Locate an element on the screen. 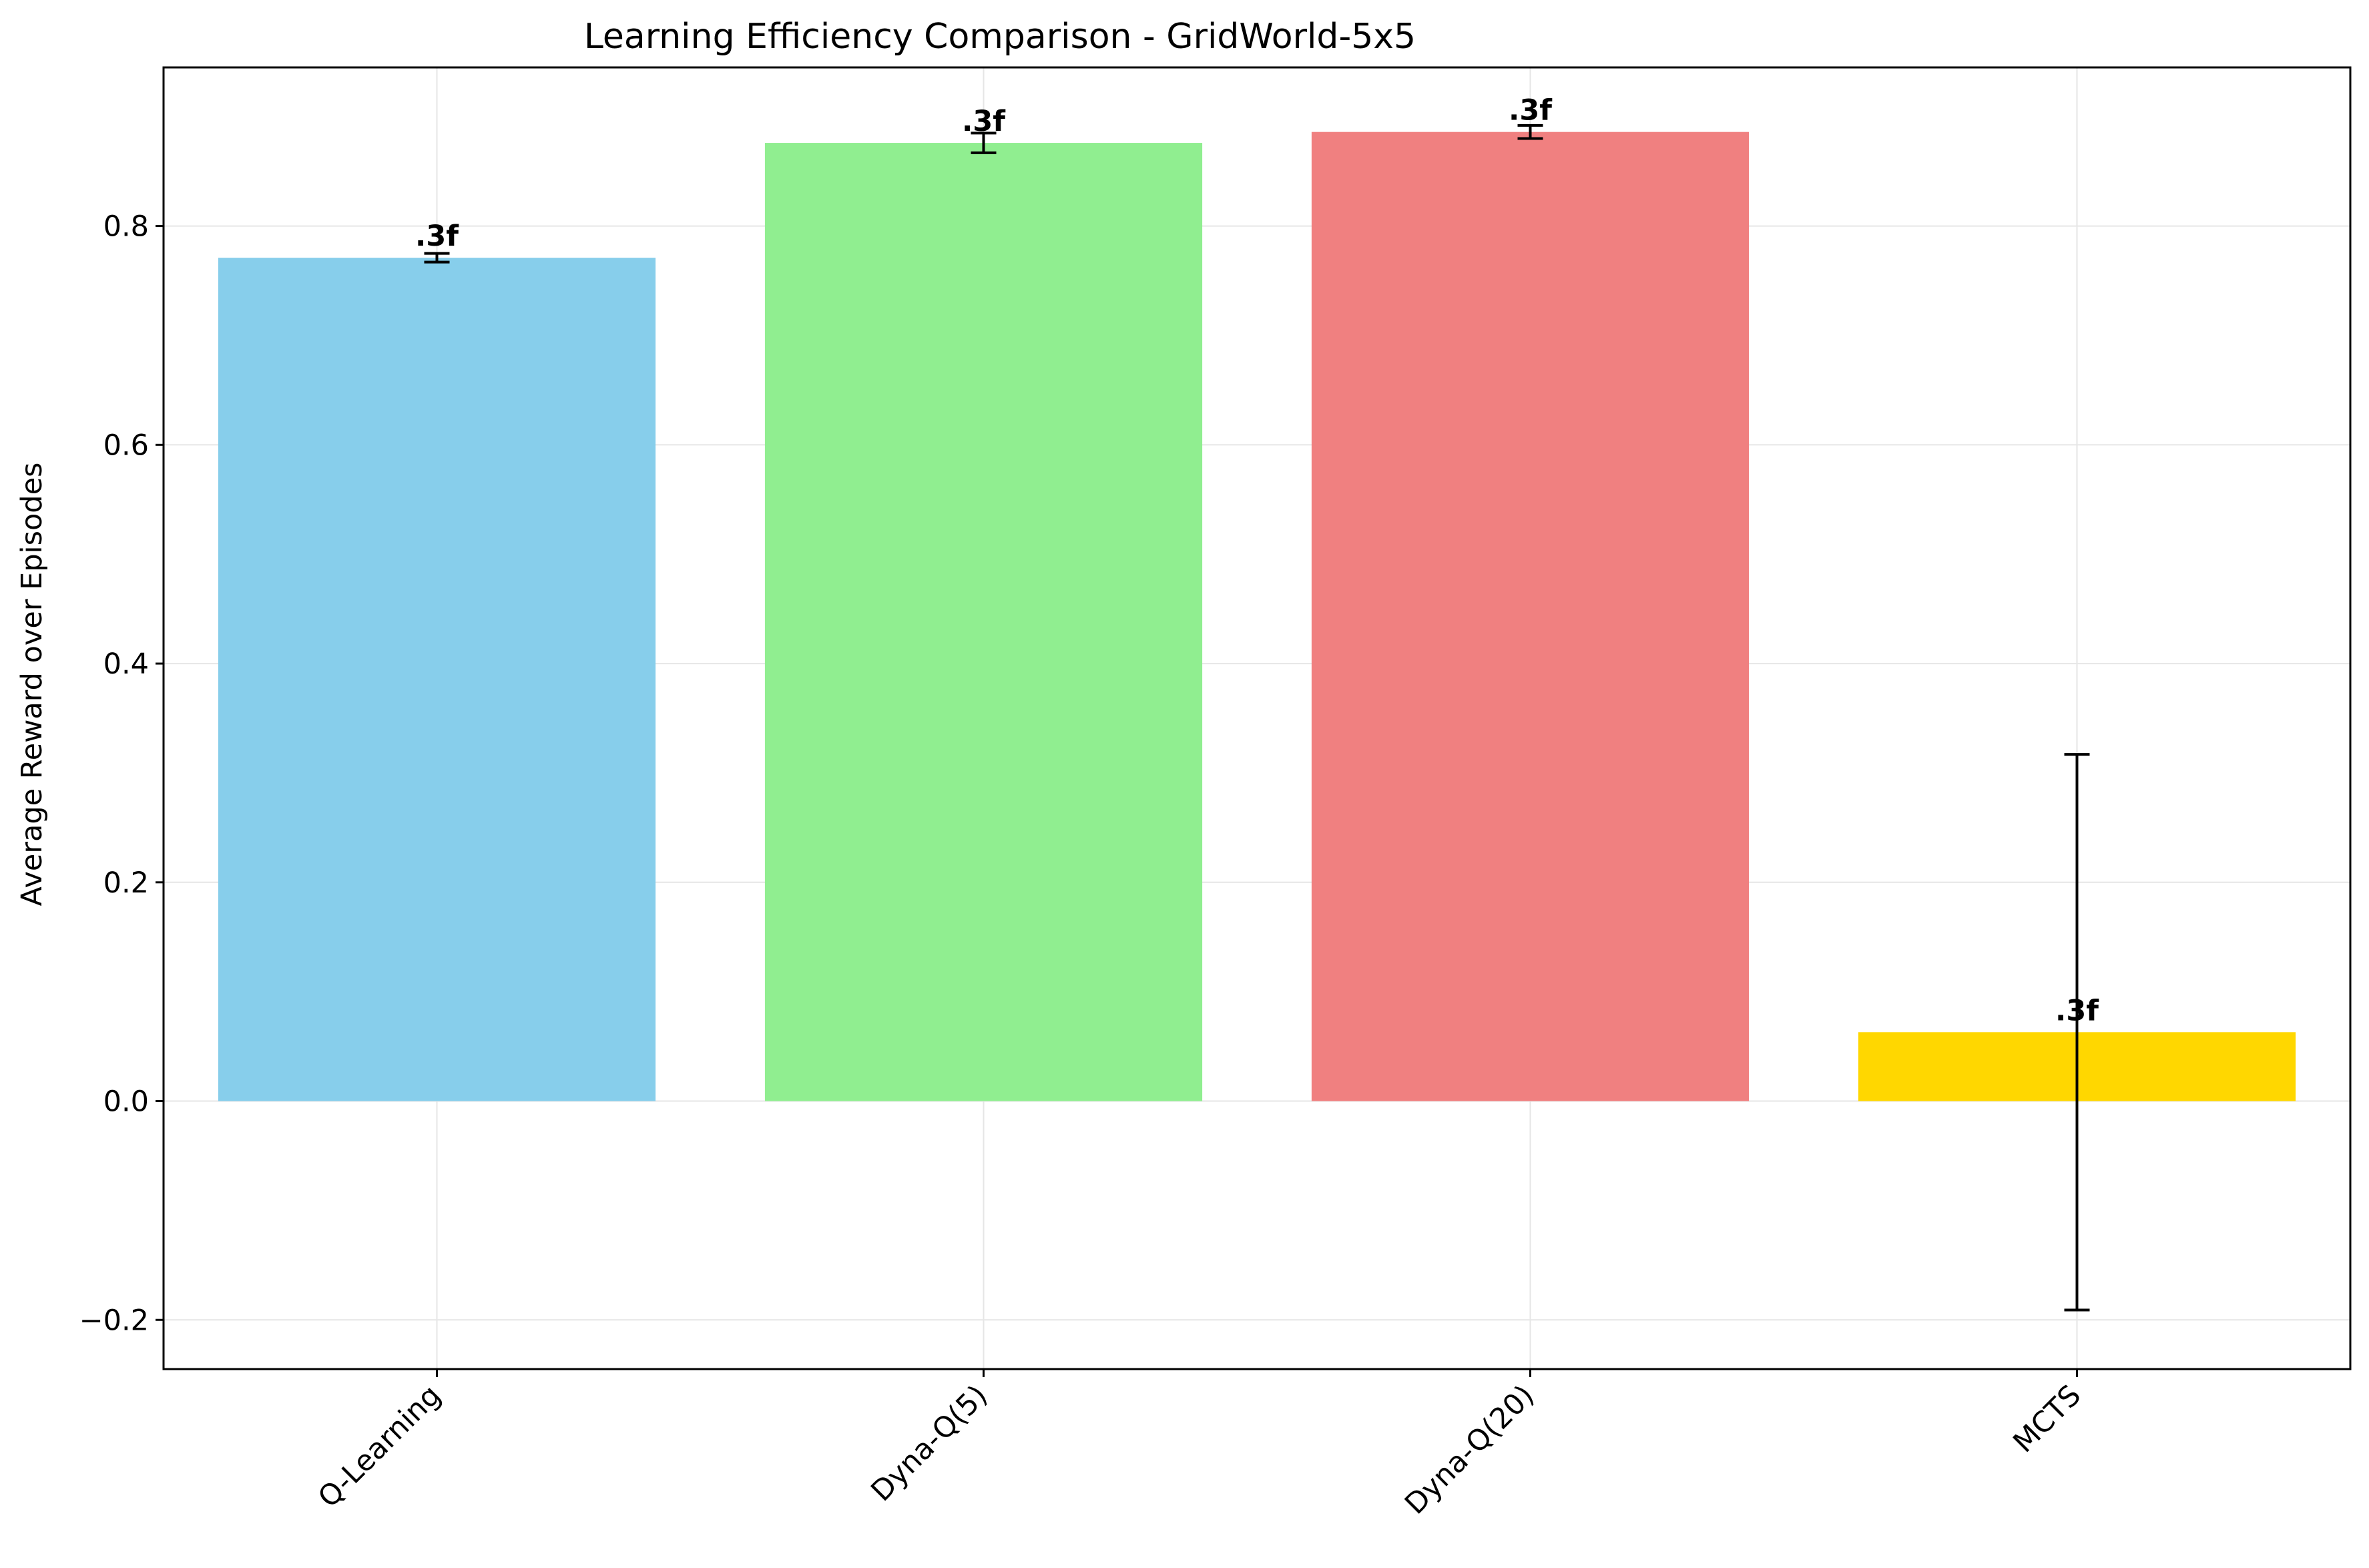  y-tick-label: 0.2 is located at coordinates (126, 883).